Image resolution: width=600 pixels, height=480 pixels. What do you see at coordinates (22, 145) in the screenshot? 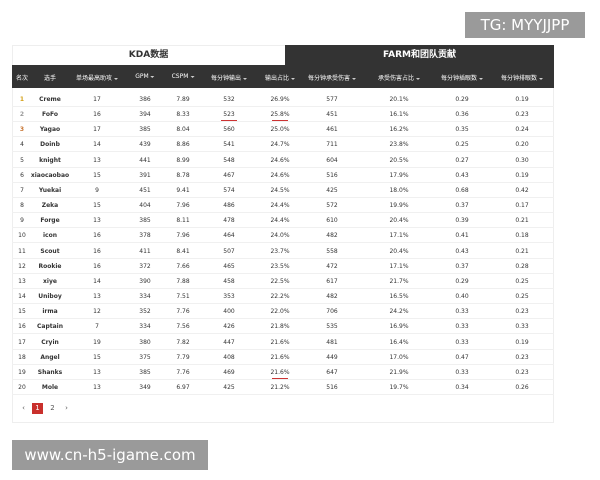
I see `rank: 4` at bounding box center [22, 145].